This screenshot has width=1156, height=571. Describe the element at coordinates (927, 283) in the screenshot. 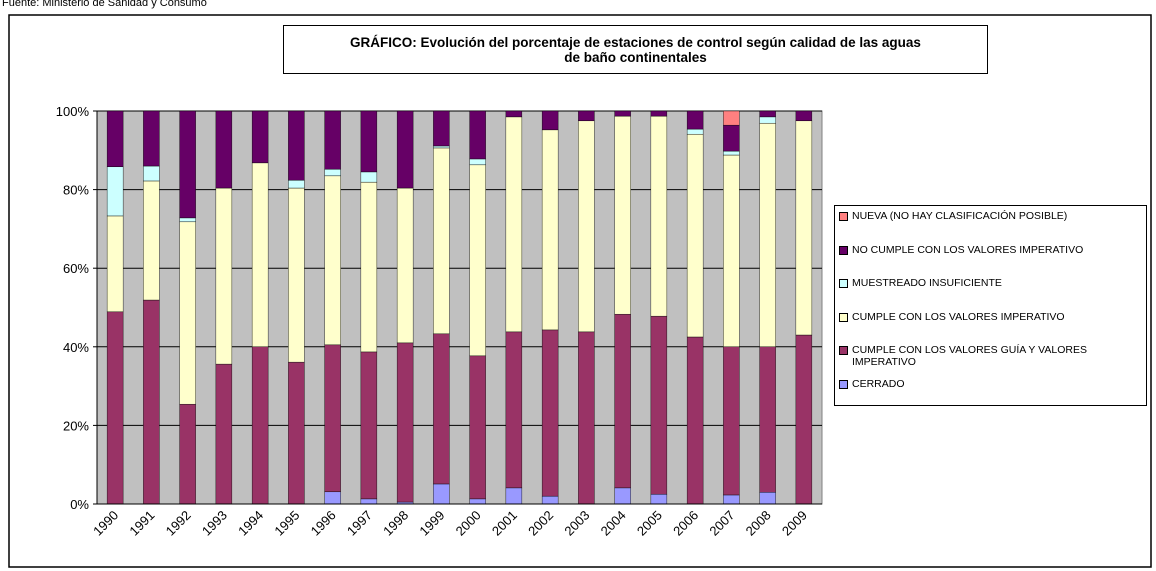

I see `legend-label: MUESTREADO INSUFICIENTE` at that location.